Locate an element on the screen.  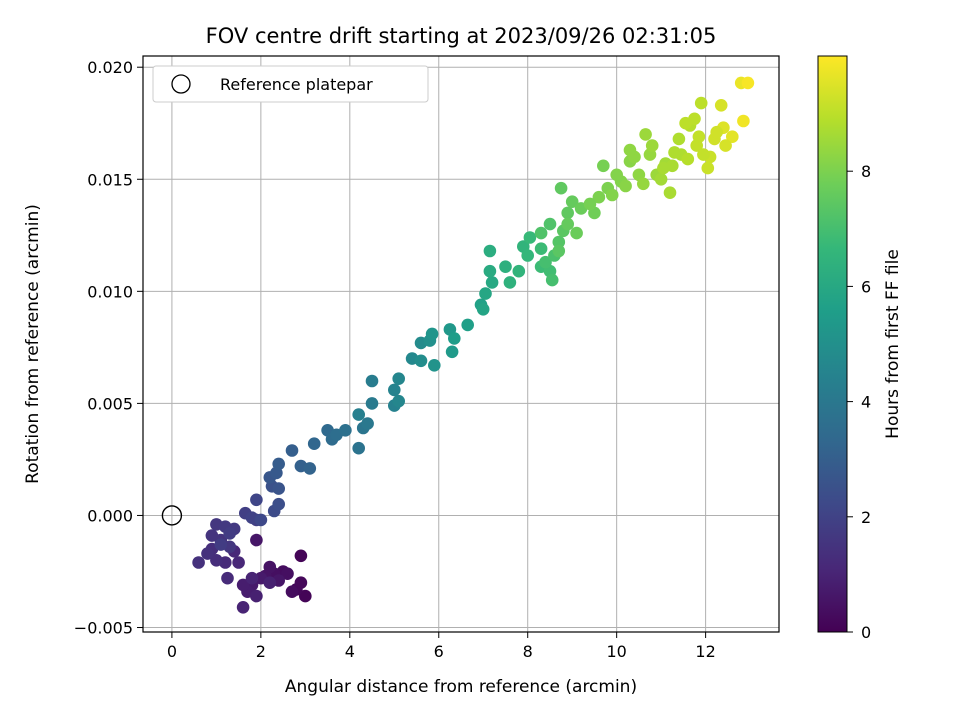
x-axis-label: Angular distance from reference (arcmin) is located at coordinates (461, 687).